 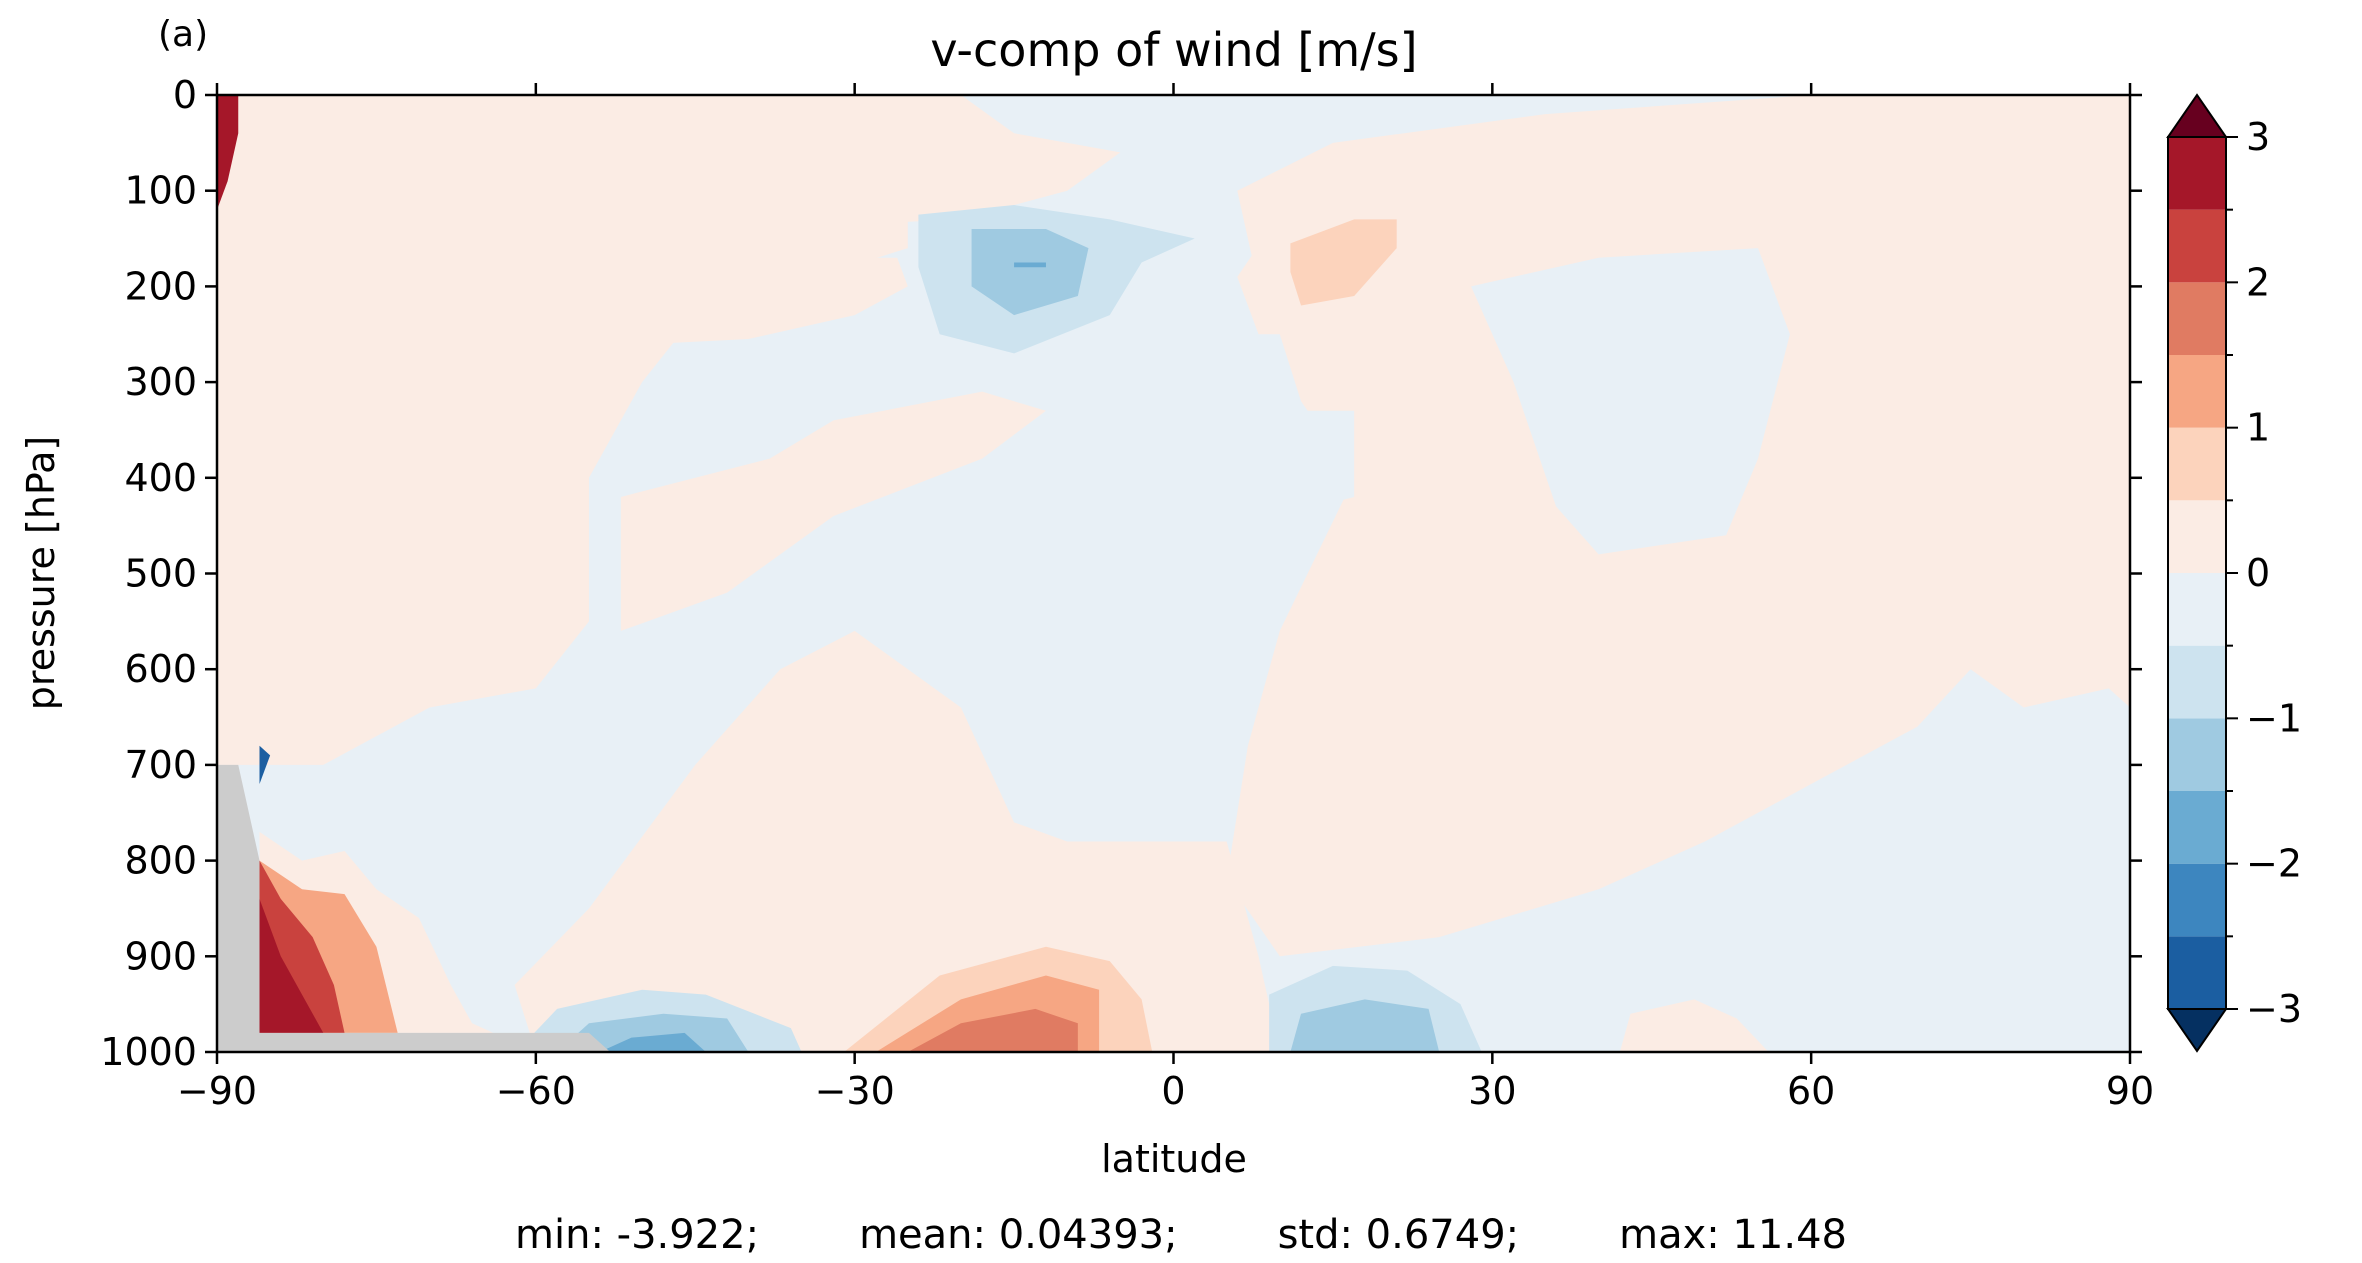 I want to click on y-tick-label: 200, so click(x=160, y=286).